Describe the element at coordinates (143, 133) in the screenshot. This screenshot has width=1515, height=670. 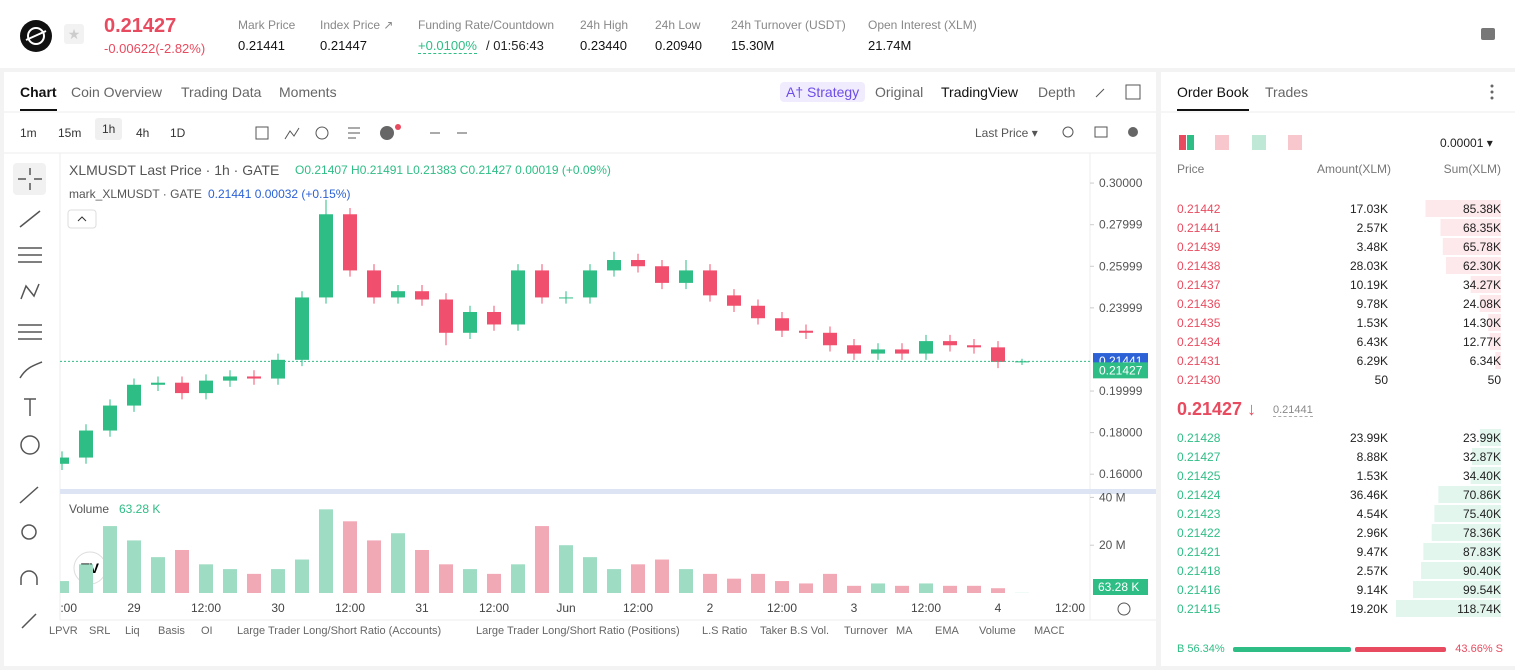
I see `interval: 4h` at that location.